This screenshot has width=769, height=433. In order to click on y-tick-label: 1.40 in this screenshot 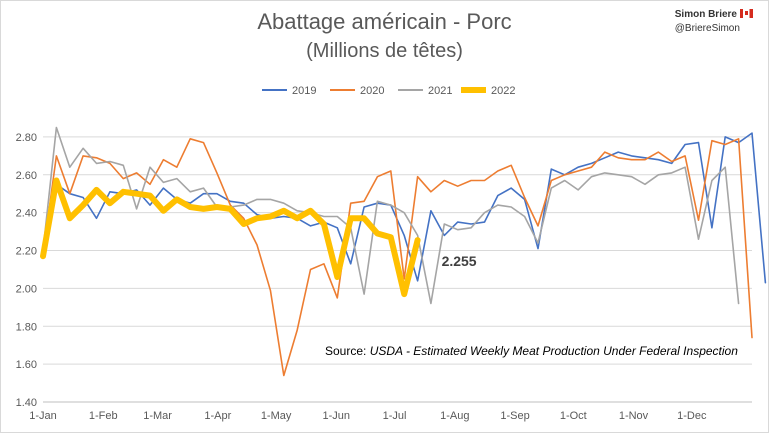, I will do `click(26, 403)`.